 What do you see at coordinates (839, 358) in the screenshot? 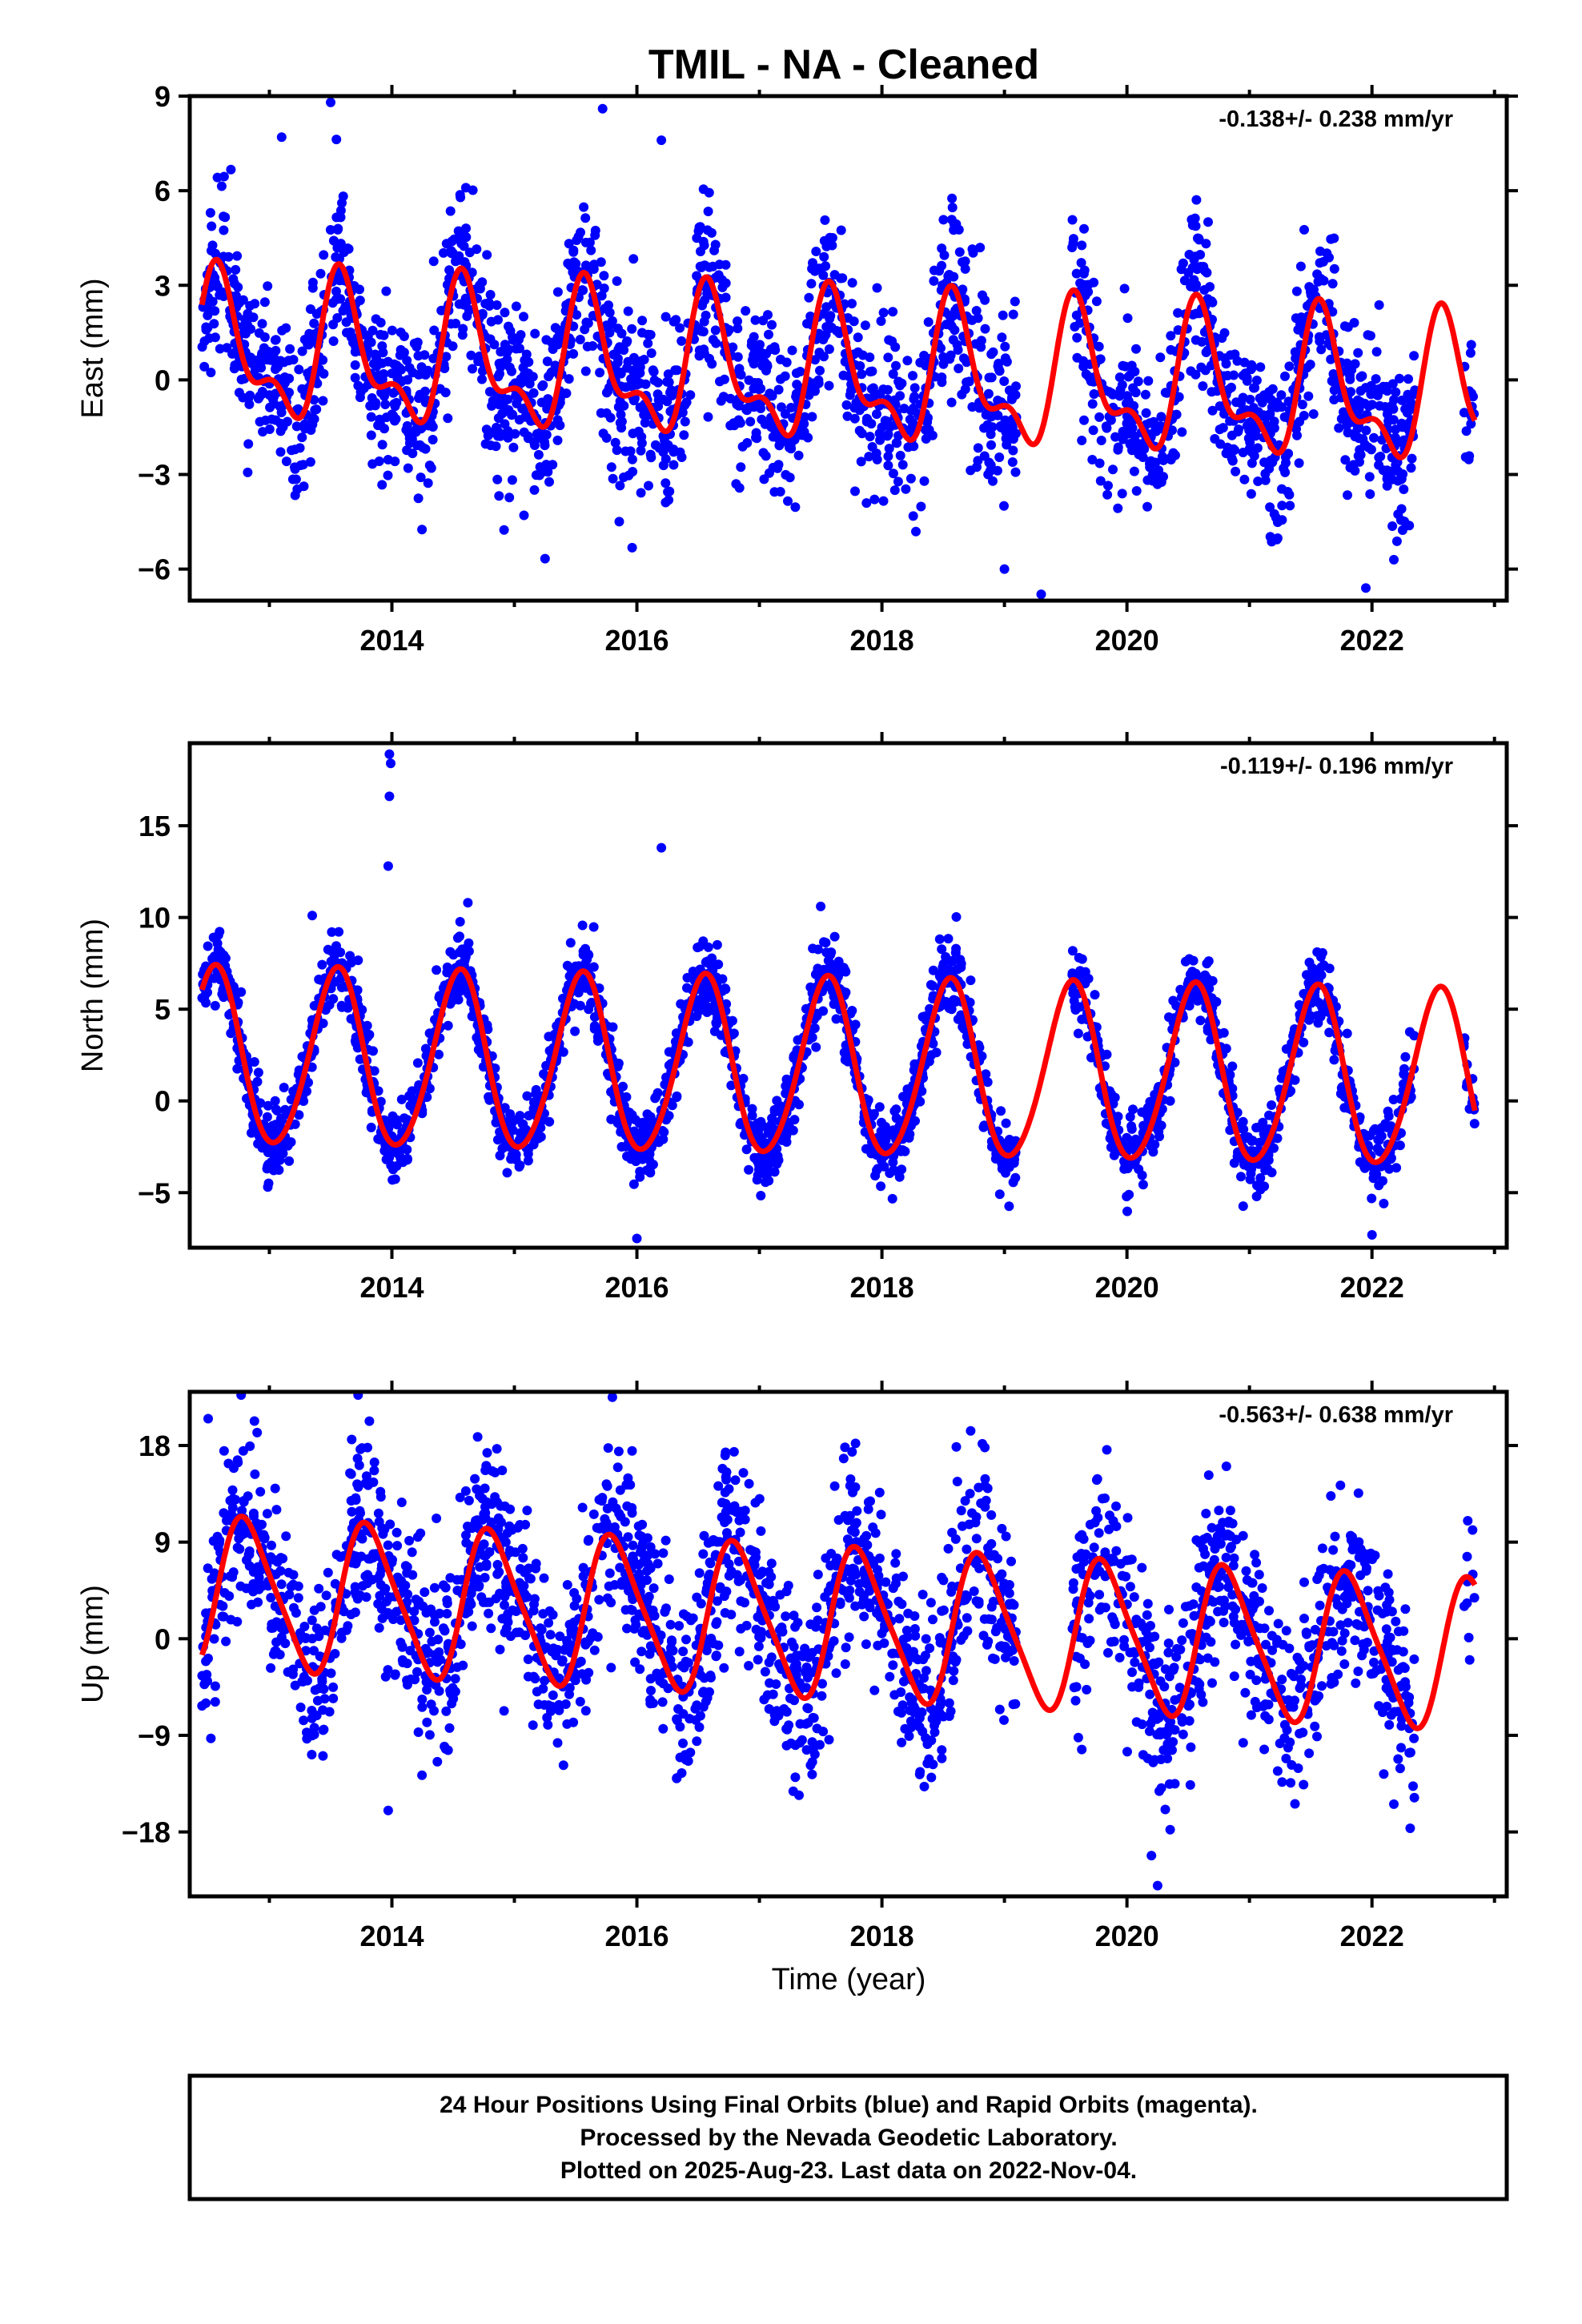
I see `east-model-curve` at bounding box center [839, 358].